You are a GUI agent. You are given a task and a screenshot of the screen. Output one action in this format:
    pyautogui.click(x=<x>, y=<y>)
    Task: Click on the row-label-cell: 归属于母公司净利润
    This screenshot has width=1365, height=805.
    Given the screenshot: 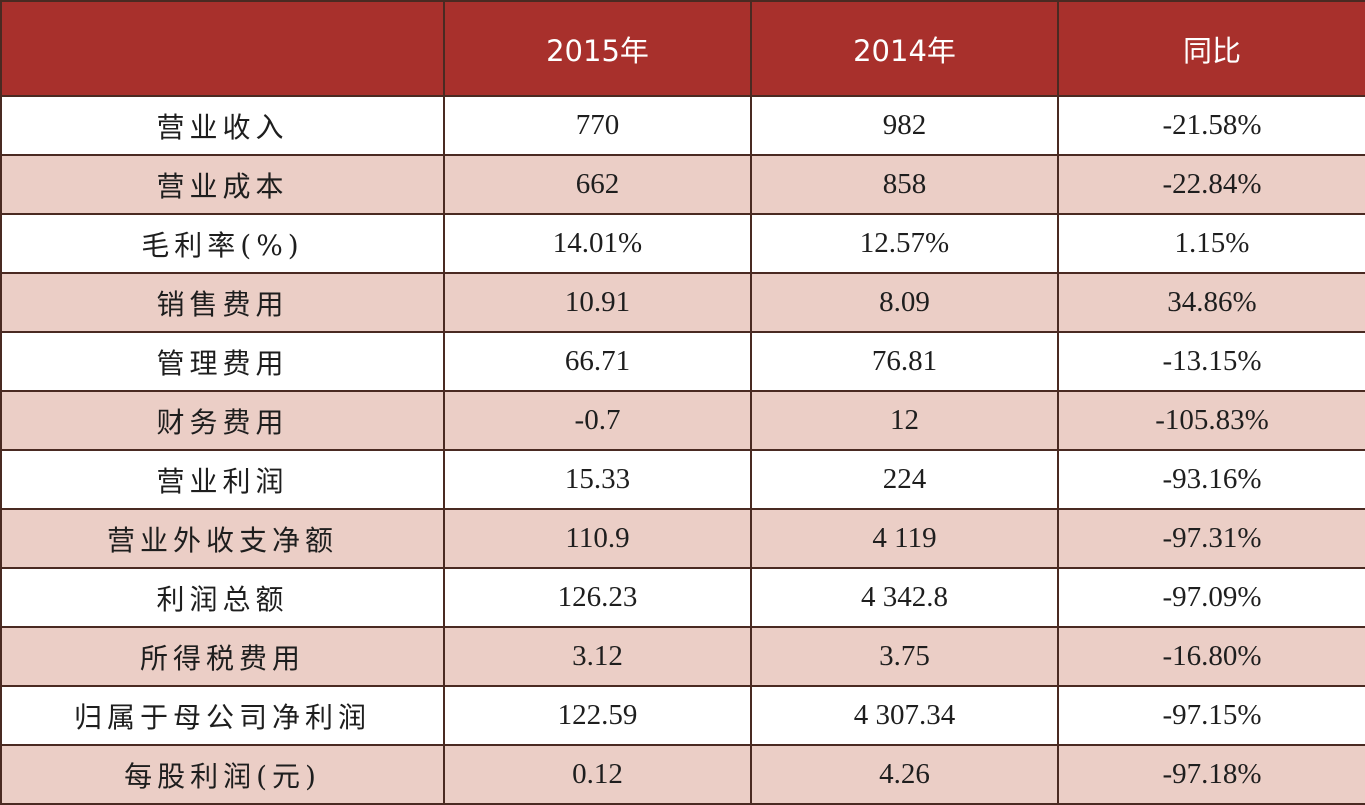 What is the action you would take?
    pyautogui.click(x=222, y=715)
    